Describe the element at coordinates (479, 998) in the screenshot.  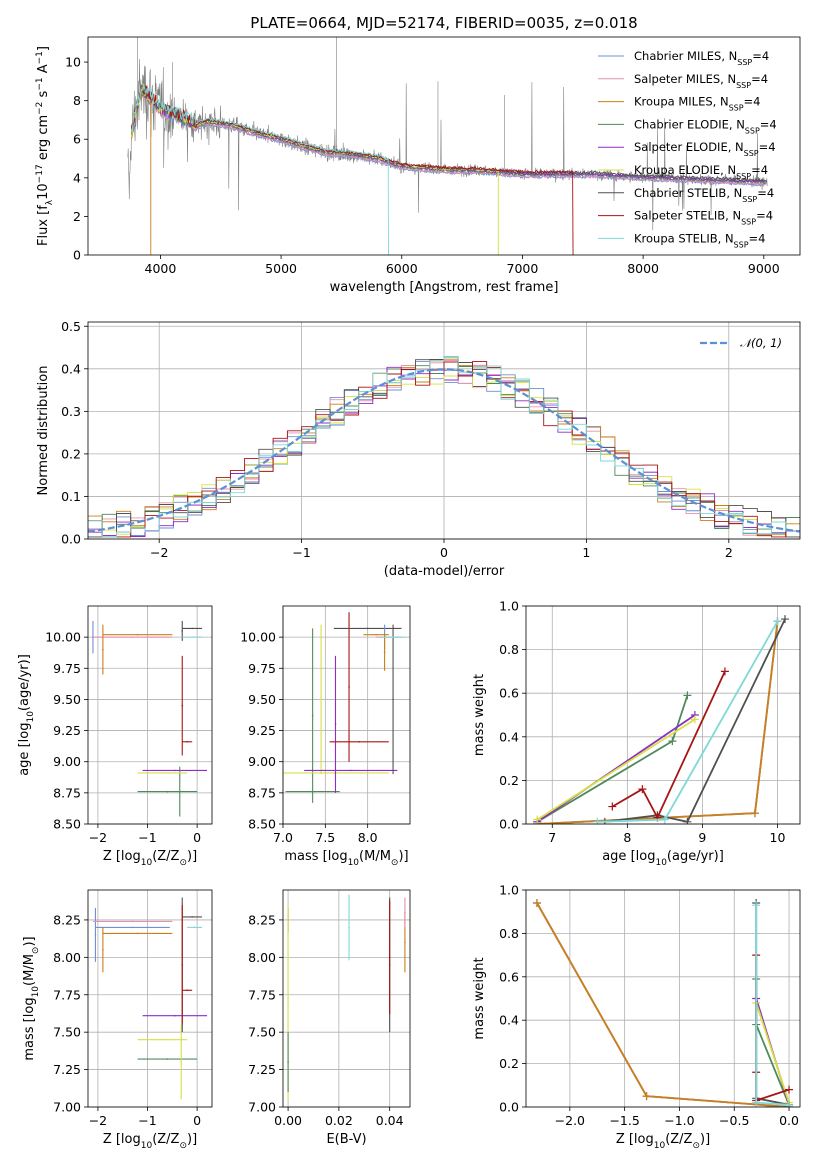
I see `weight_vs_Z-ylabel: mass weight` at that location.